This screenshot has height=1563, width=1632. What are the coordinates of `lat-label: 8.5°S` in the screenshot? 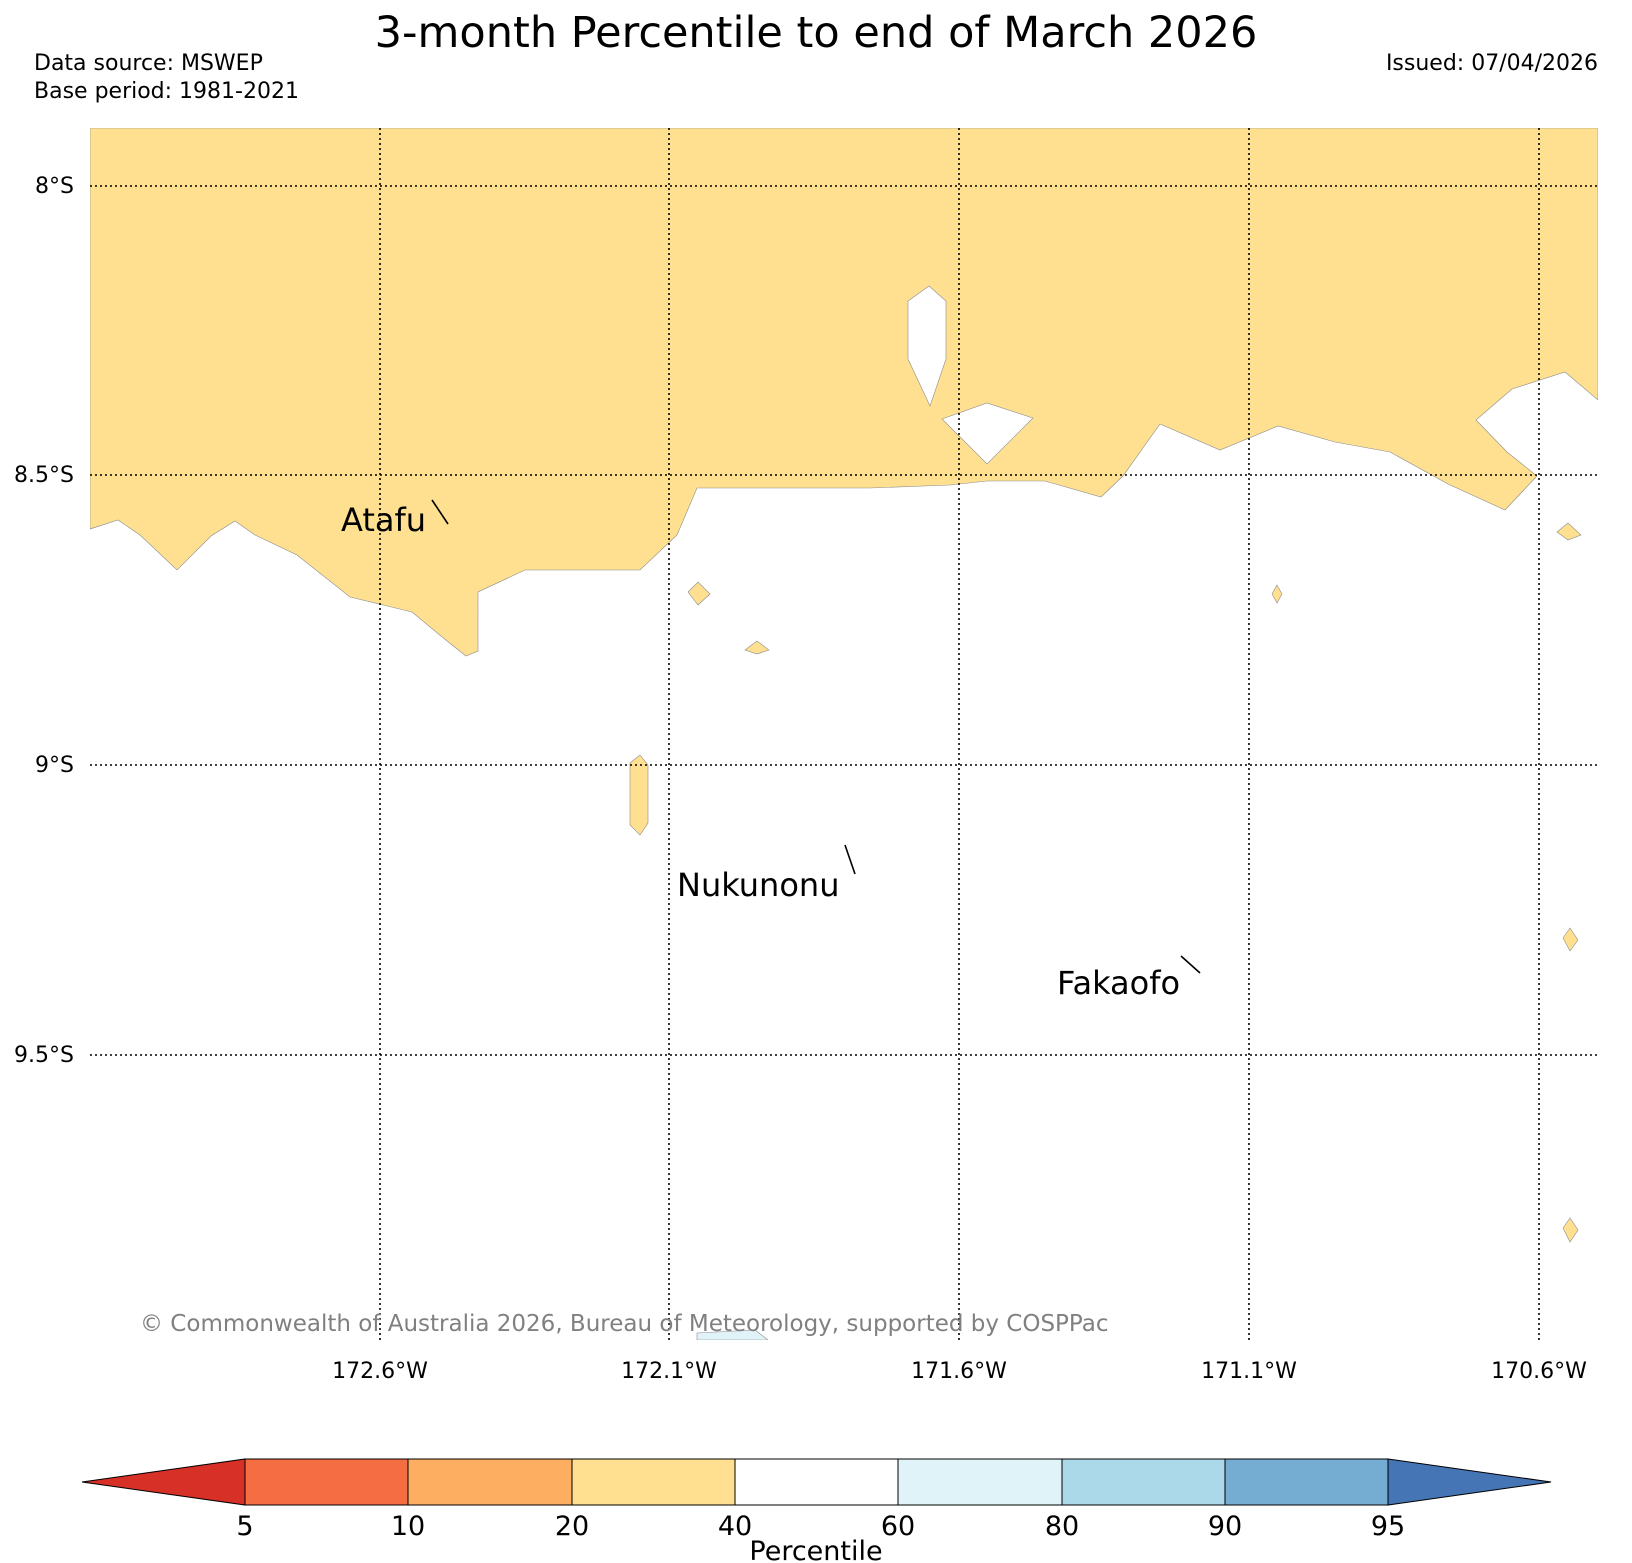 It's located at (44, 475).